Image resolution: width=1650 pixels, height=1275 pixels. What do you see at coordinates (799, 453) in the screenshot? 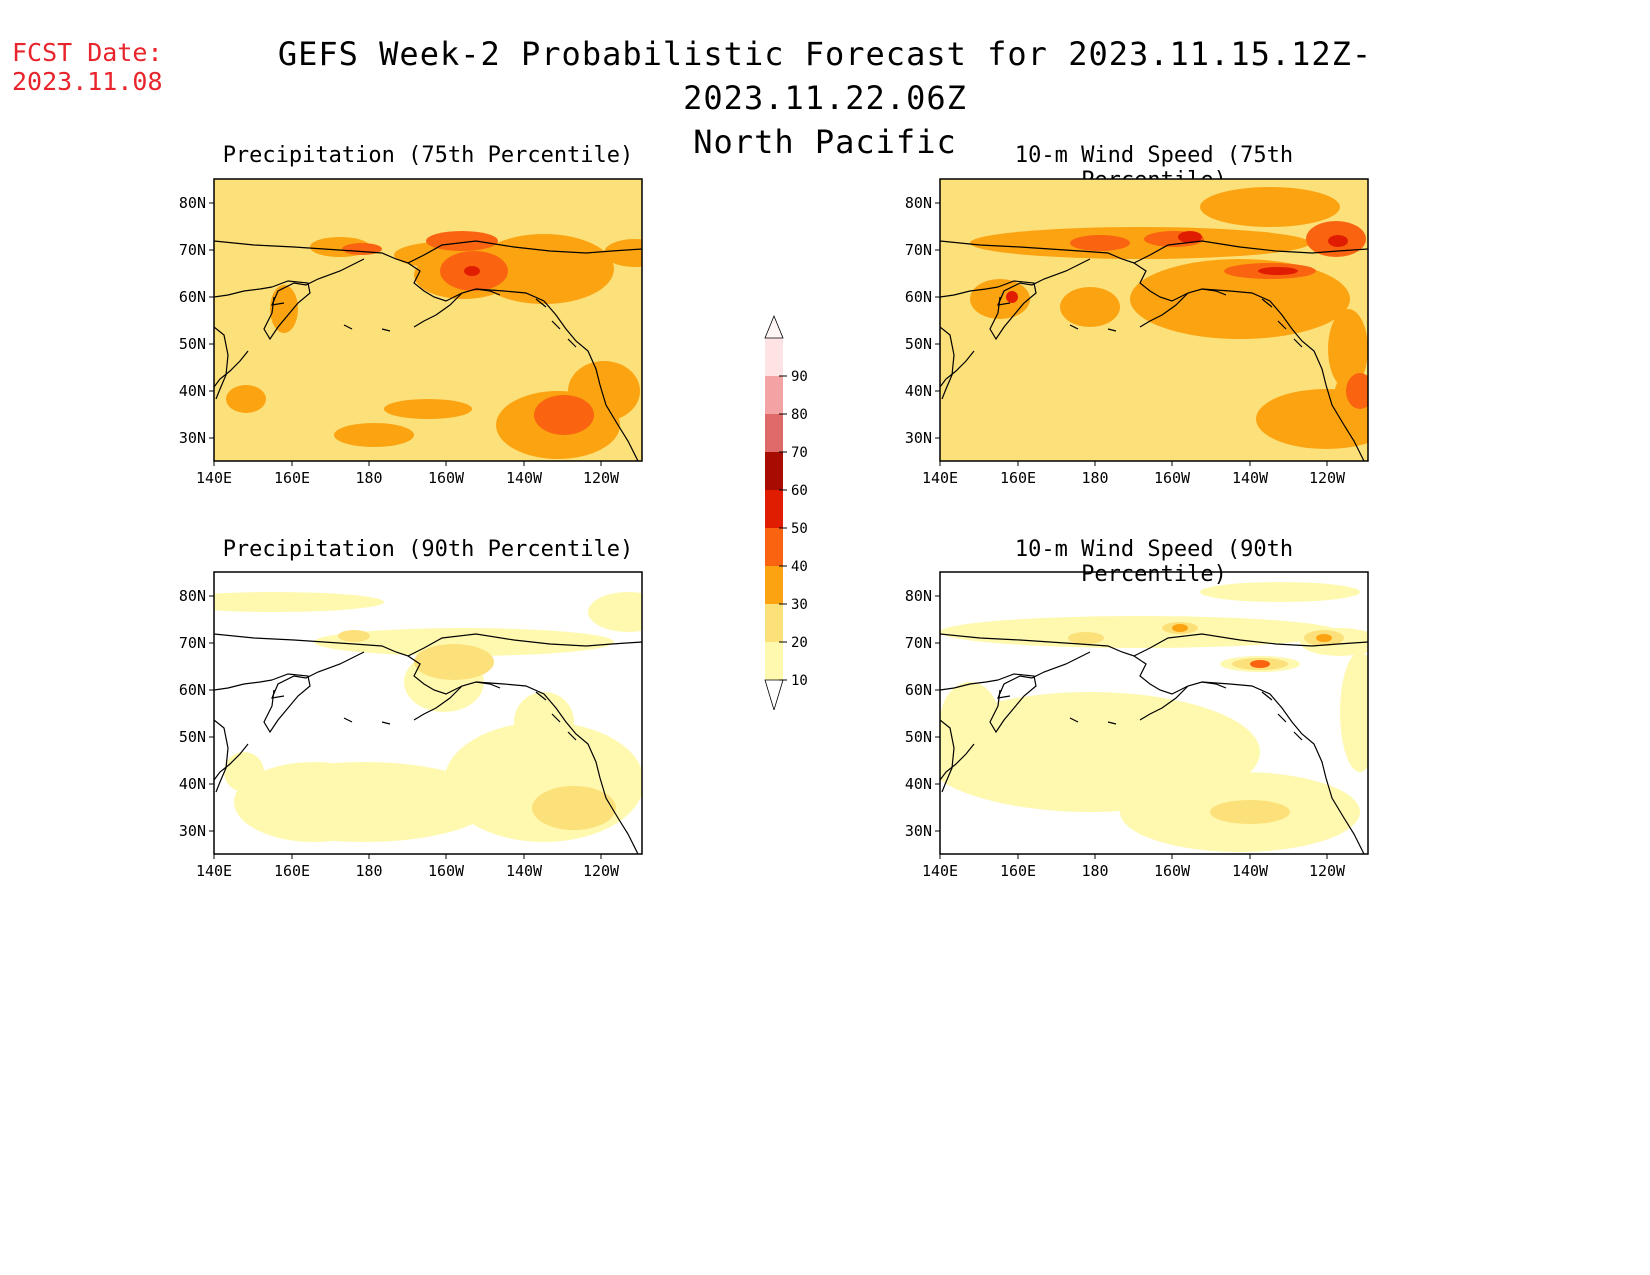
I see `colorbar-label: 70` at bounding box center [799, 453].